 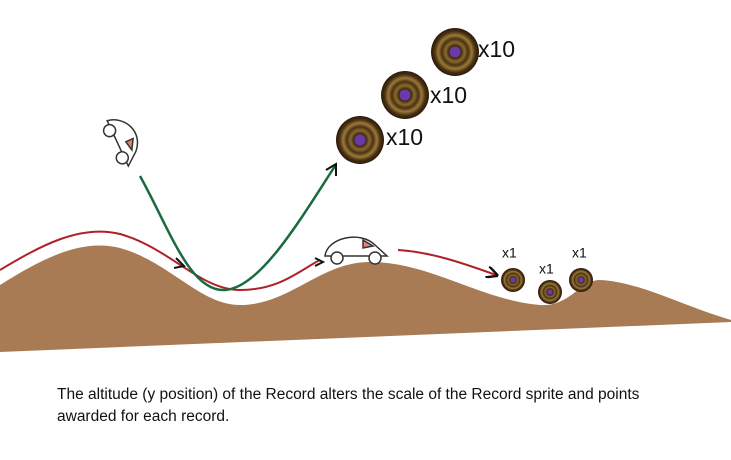 I want to click on jump-arc, so click(x=237, y=228).